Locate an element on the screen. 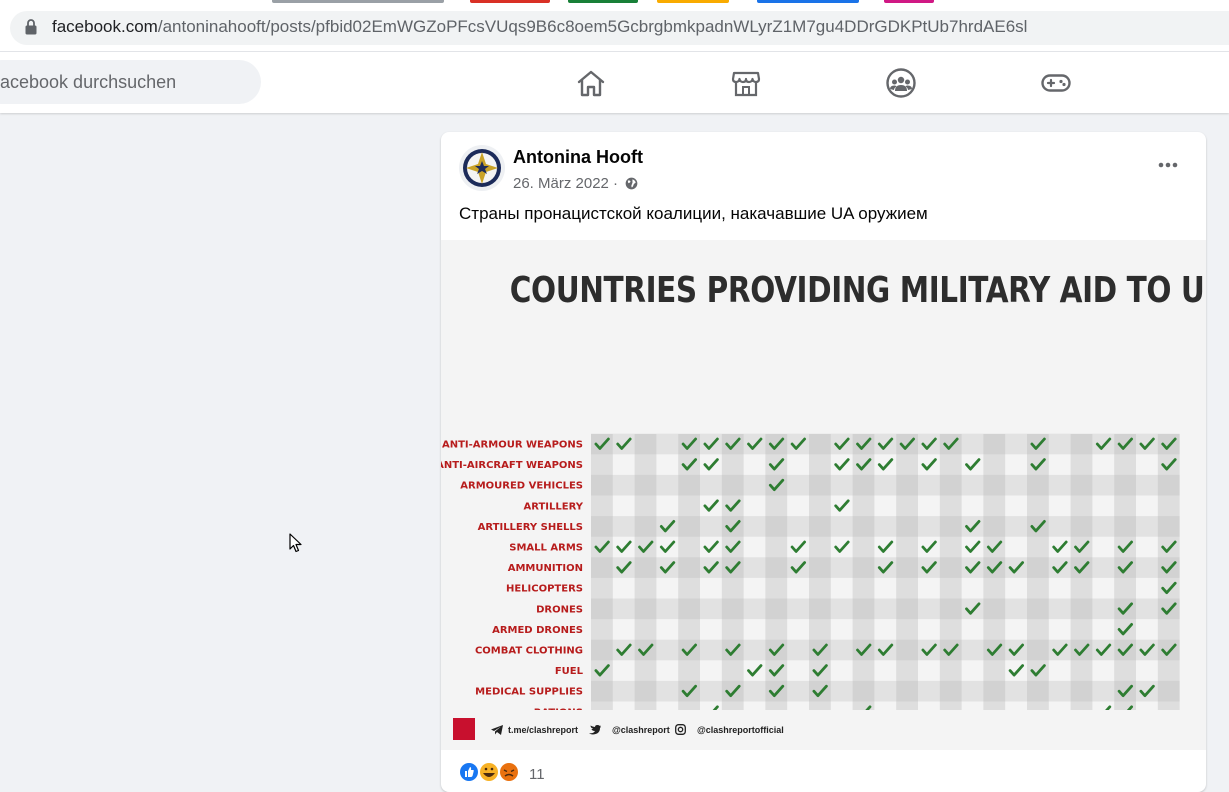 The height and width of the screenshot is (792, 1229). home-icon is located at coordinates (591, 83).